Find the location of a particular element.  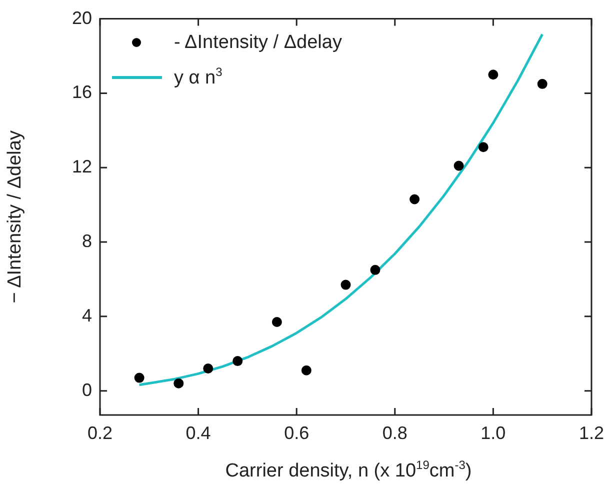

legend-label: - ΔIntensity / Δdelay is located at coordinates (258, 43).